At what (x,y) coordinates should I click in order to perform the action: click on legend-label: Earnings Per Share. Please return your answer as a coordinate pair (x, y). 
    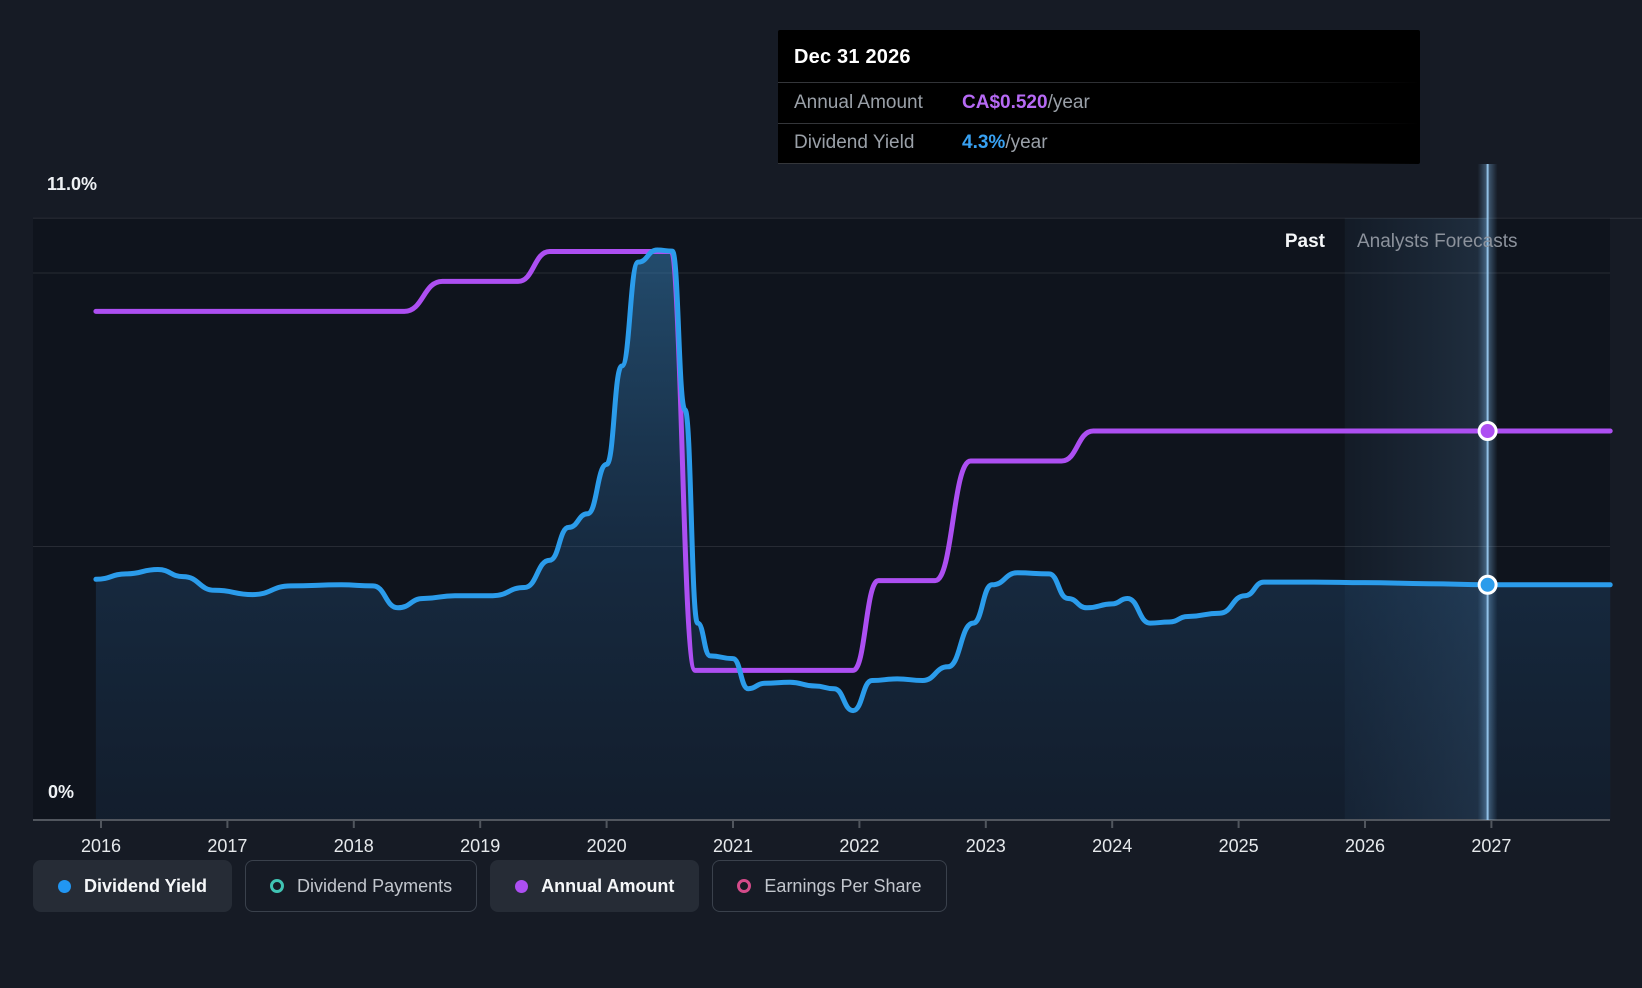
    Looking at the image, I should click on (843, 885).